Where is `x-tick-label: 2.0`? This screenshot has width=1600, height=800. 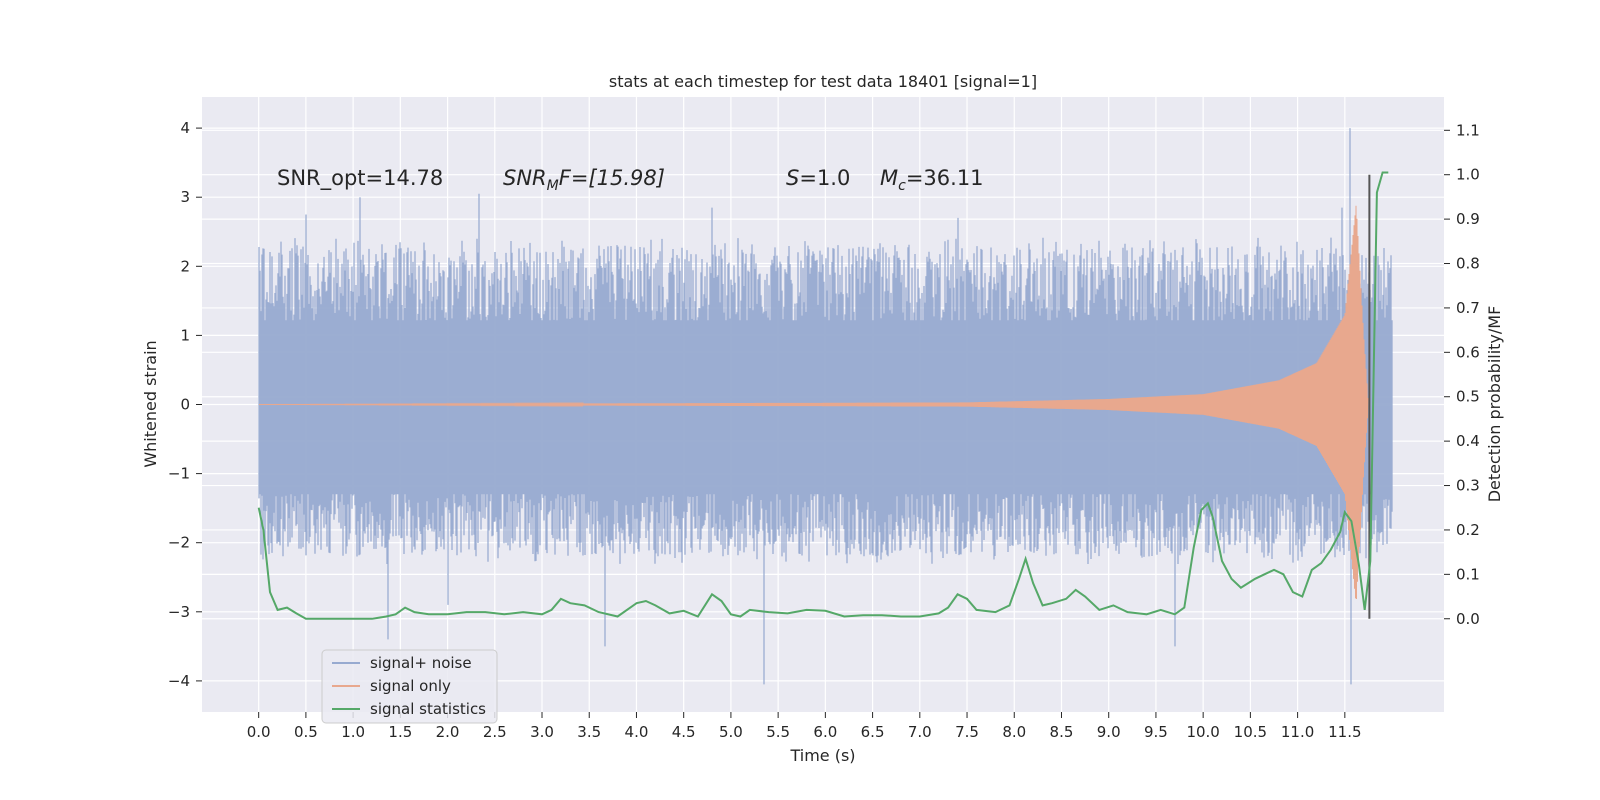
x-tick-label: 2.0 is located at coordinates (448, 732).